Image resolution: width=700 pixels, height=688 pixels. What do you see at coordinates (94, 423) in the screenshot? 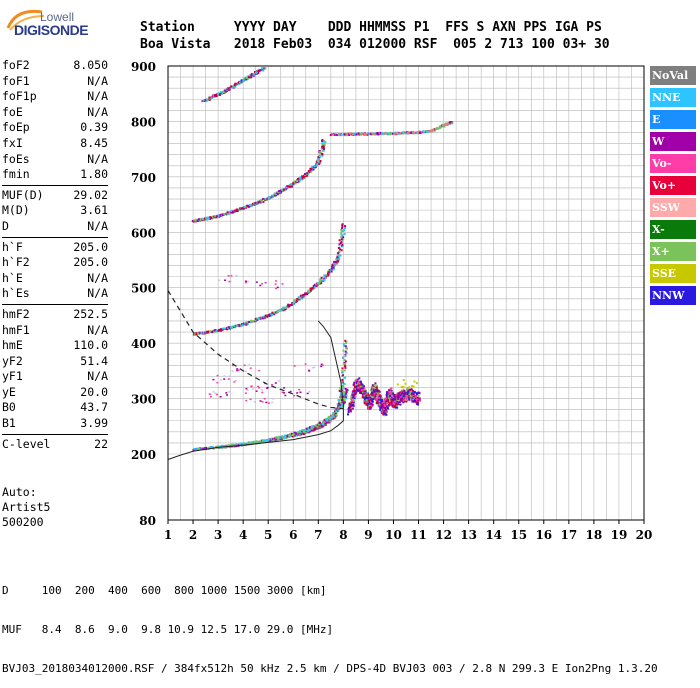
I see `param-value: 3.99` at bounding box center [94, 423].